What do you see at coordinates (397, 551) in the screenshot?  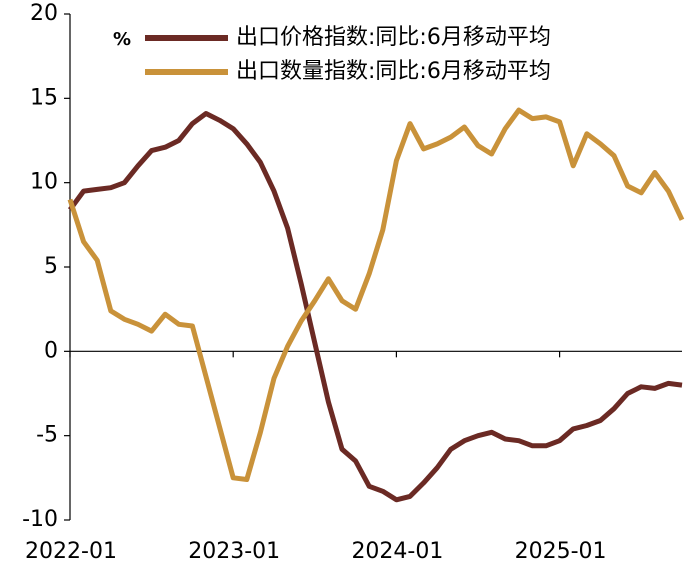 I see `x-tick-label: 2024-01` at bounding box center [397, 551].